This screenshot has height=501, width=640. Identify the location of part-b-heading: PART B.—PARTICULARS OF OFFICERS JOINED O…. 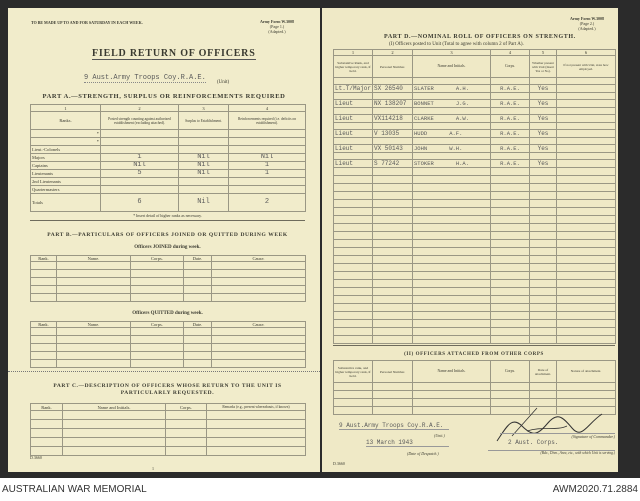
(167, 235).